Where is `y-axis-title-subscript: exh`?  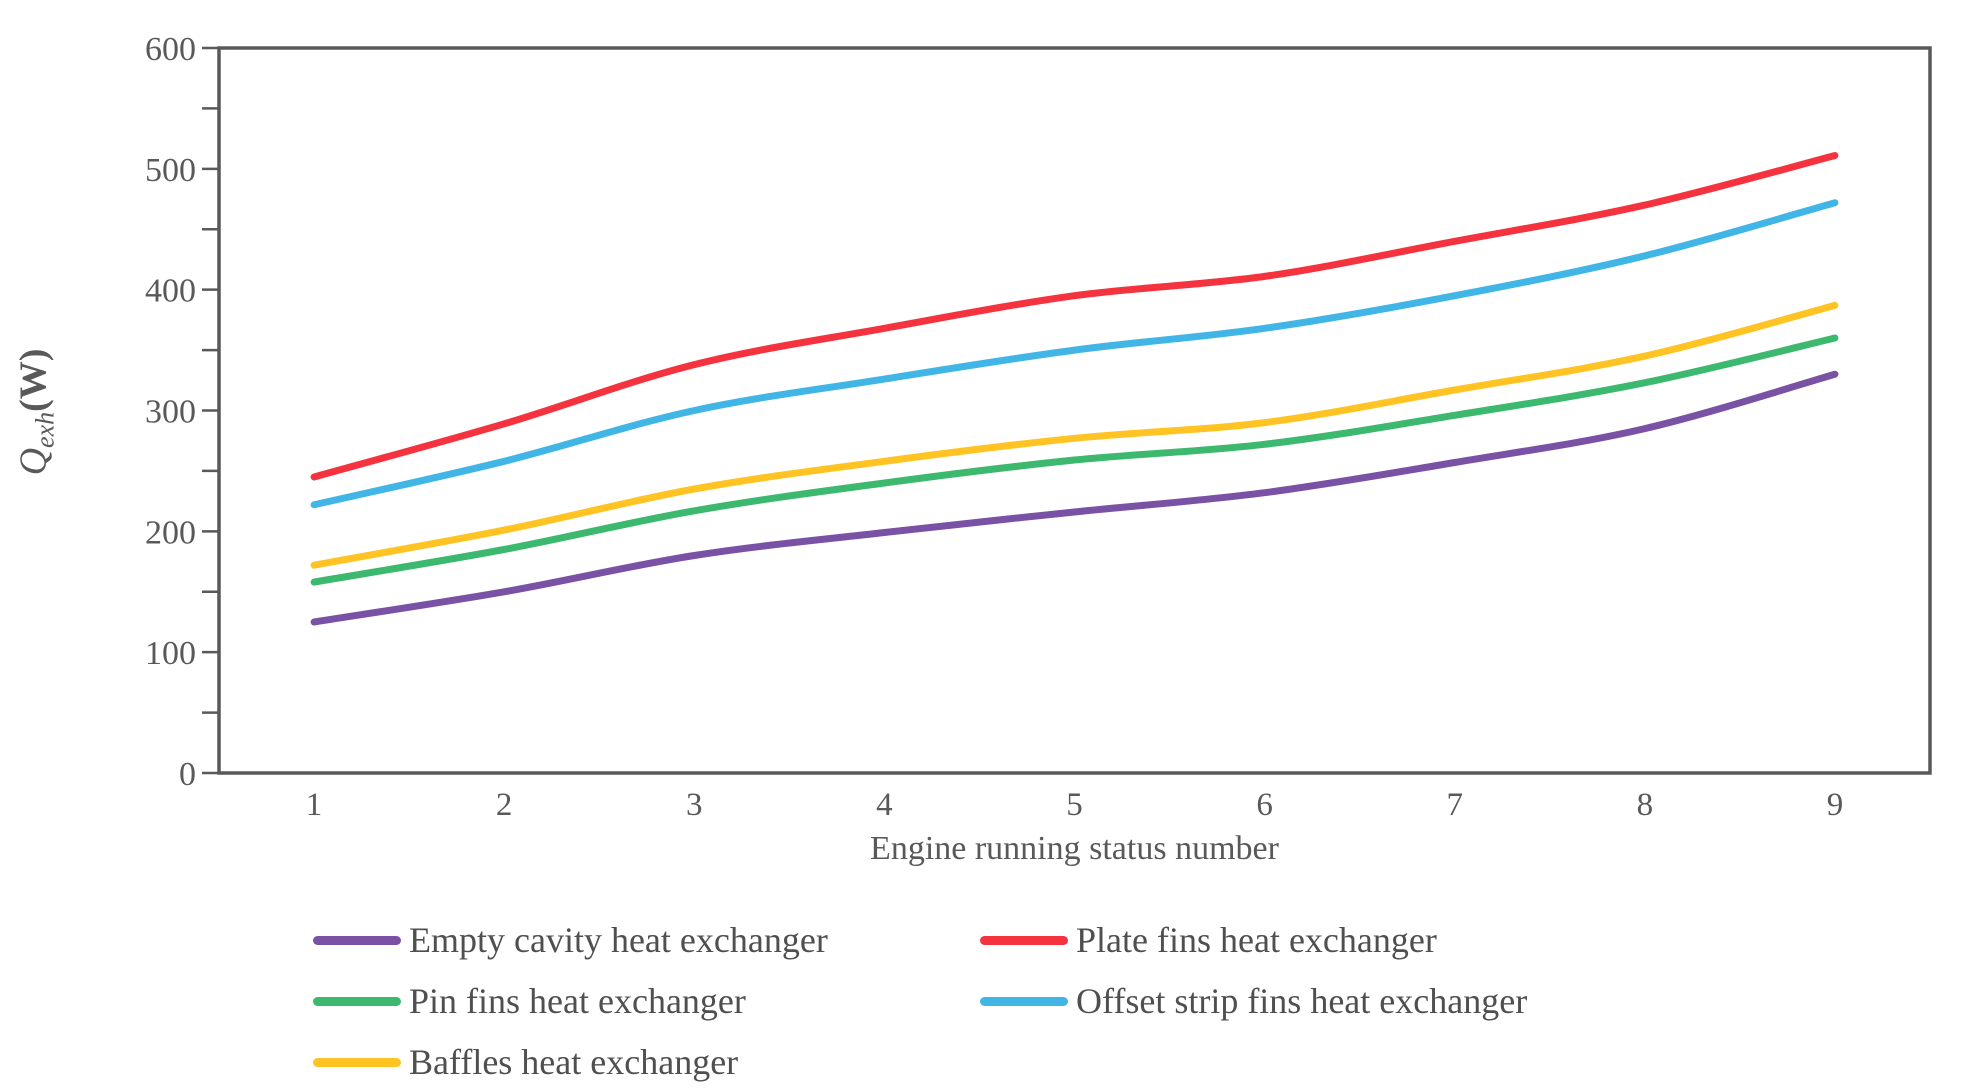 y-axis-title-subscript: exh is located at coordinates (45, 429).